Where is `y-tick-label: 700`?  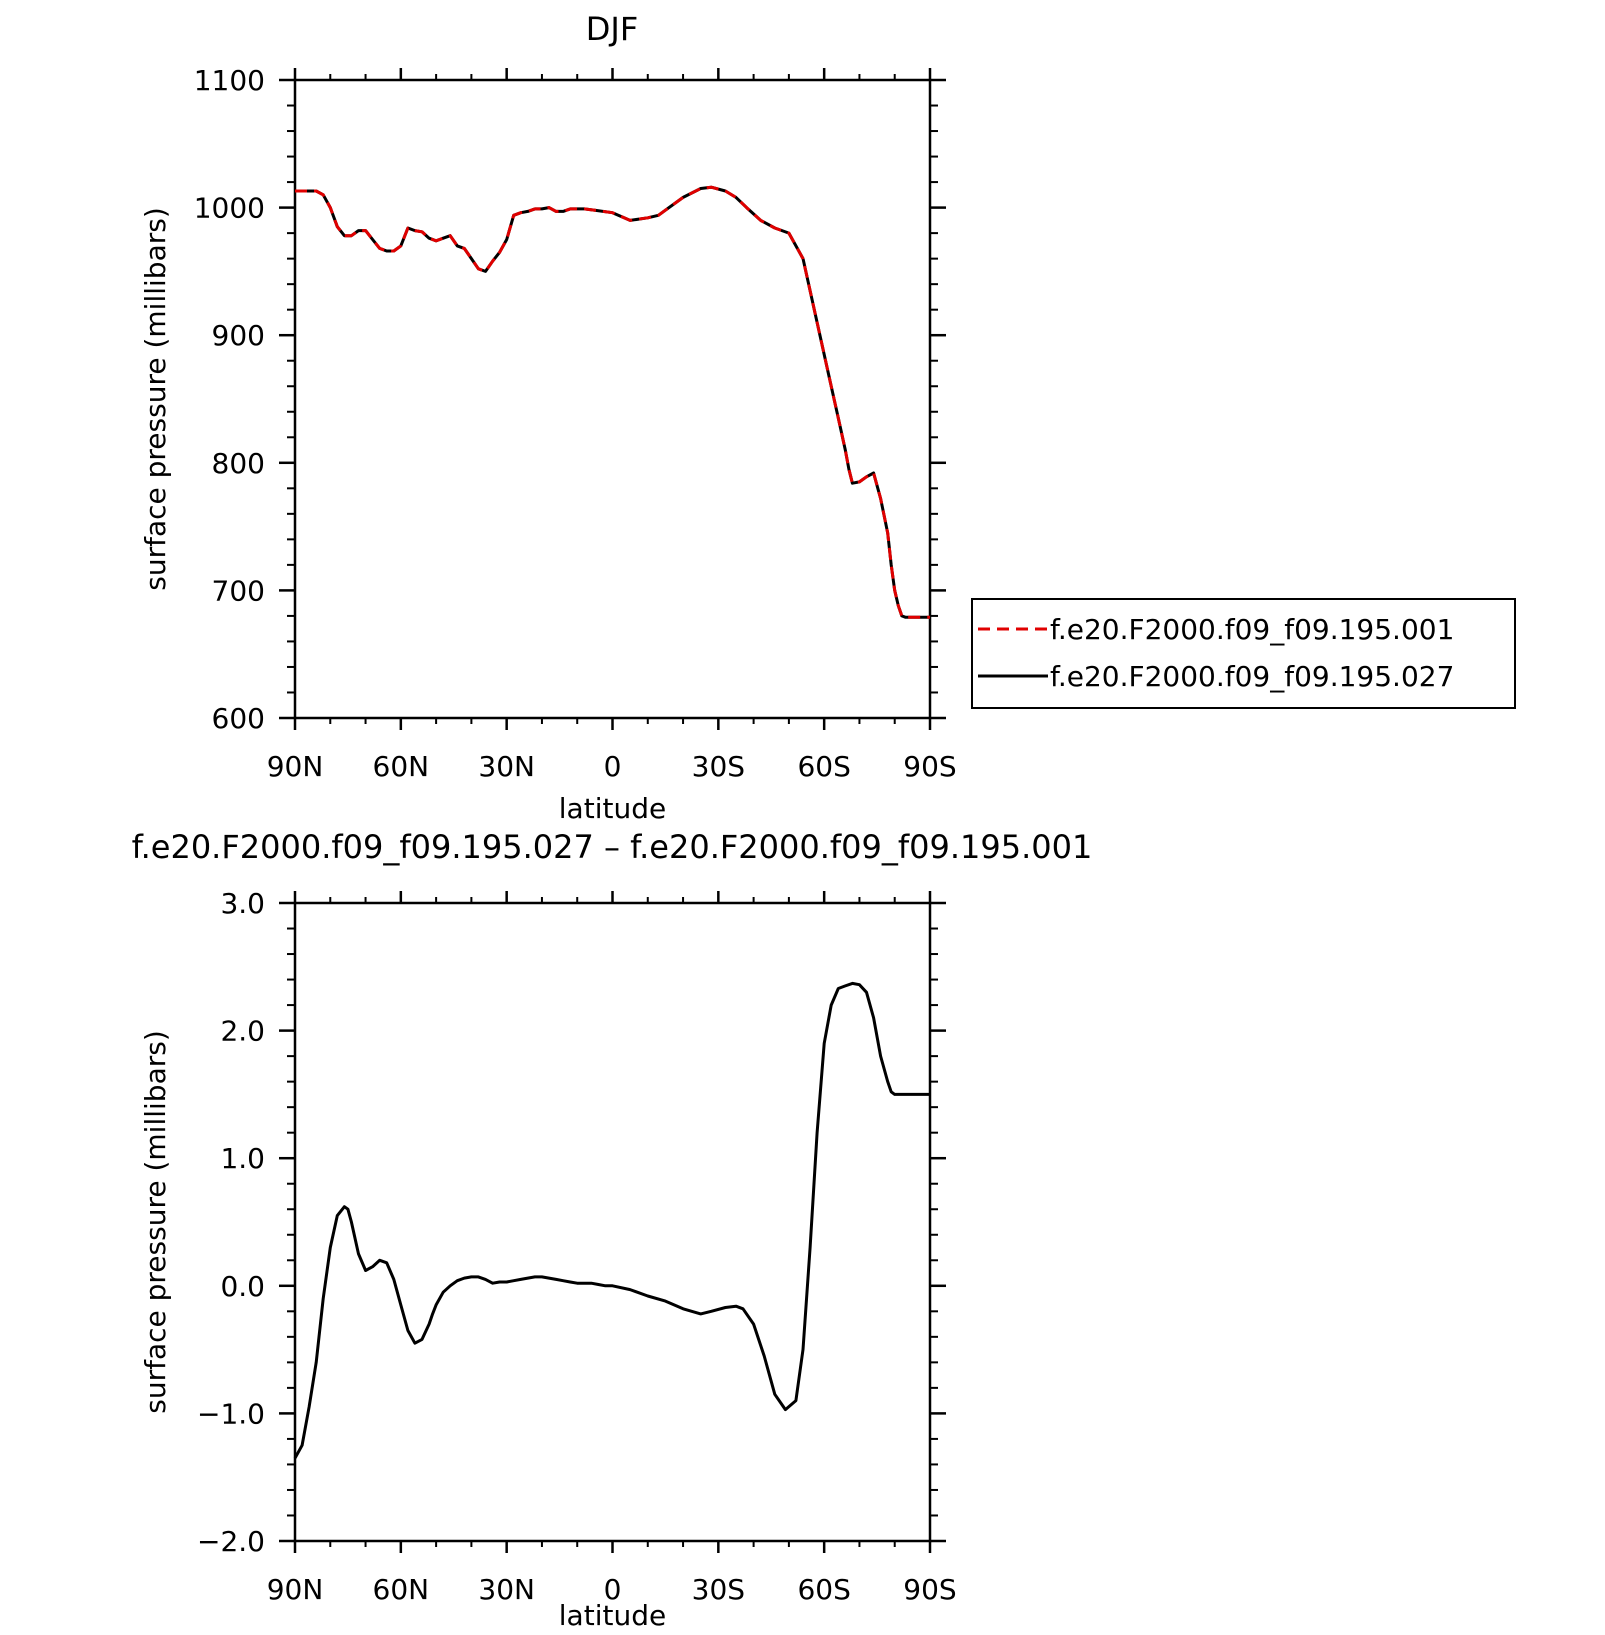 y-tick-label: 700 is located at coordinates (238, 590).